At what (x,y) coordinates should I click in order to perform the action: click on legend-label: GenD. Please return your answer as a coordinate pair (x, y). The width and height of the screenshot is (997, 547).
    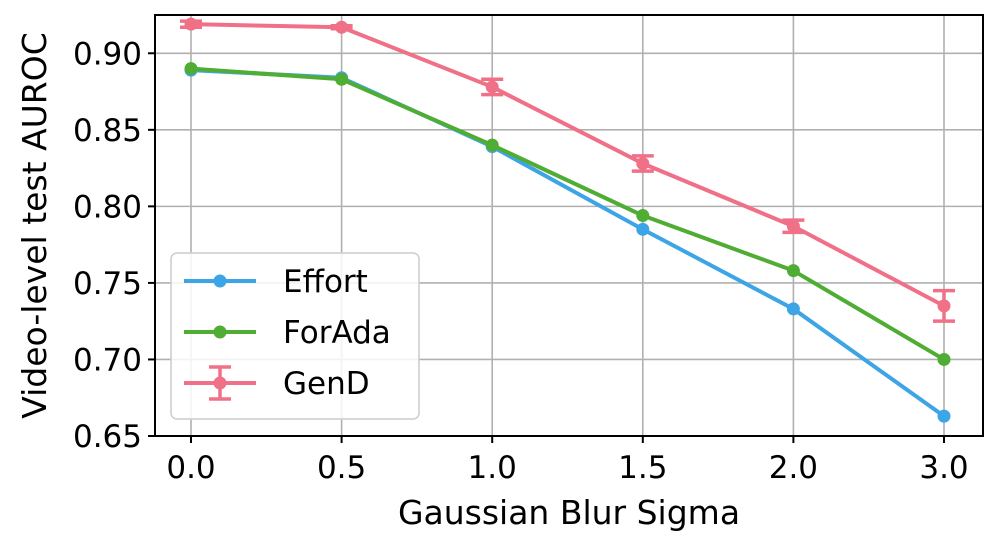
    Looking at the image, I should click on (326, 384).